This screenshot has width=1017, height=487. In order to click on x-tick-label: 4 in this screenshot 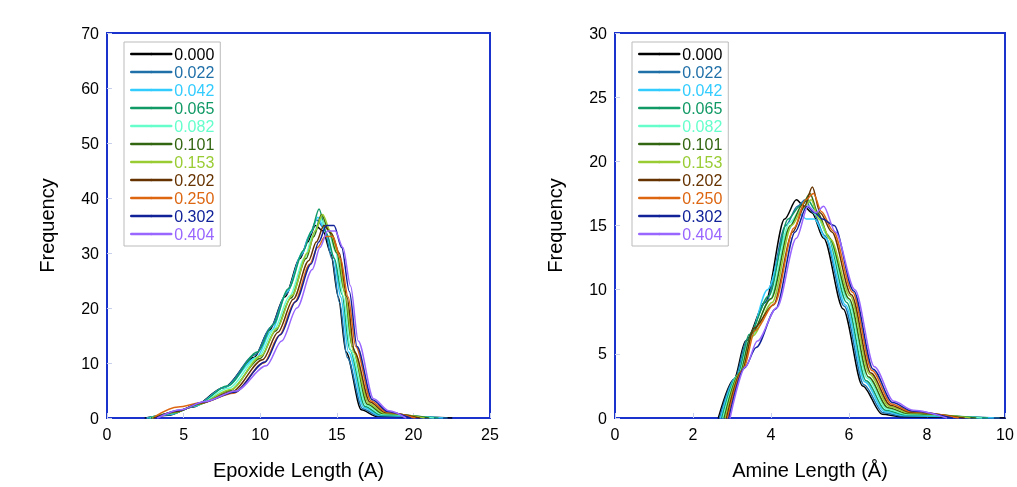, I will do `click(771, 434)`.